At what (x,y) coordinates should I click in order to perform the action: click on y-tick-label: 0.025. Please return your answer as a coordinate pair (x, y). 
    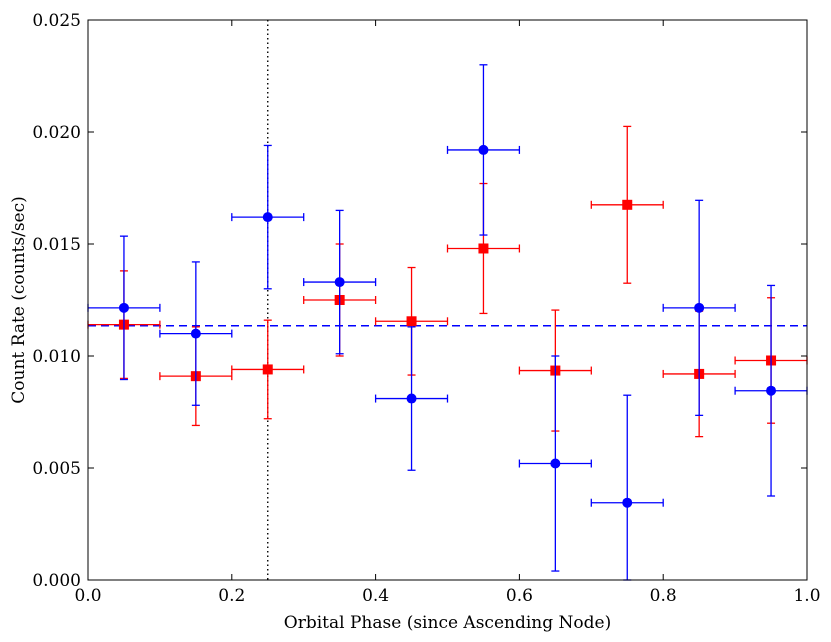
    Looking at the image, I should click on (56, 21).